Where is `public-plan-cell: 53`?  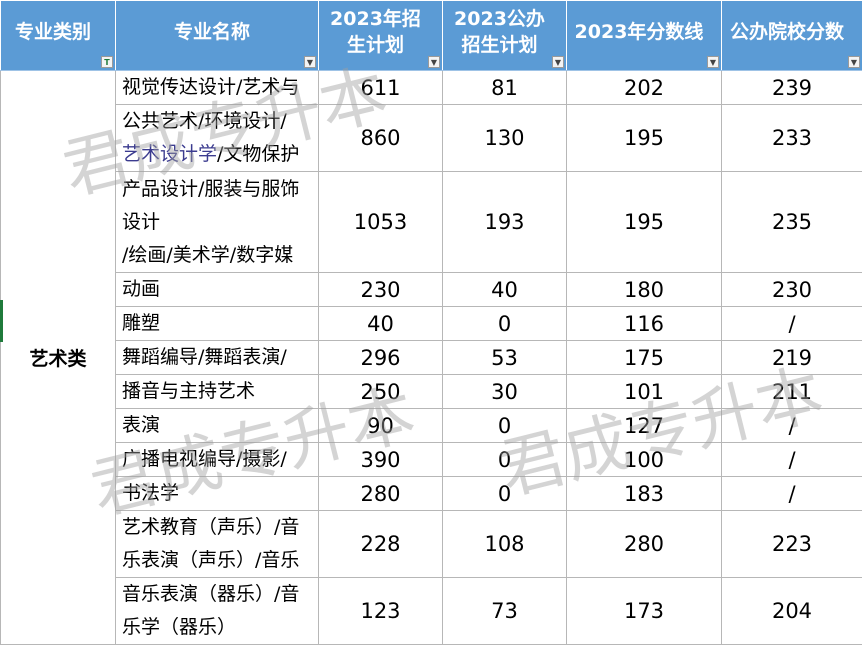 public-plan-cell: 53 is located at coordinates (505, 358).